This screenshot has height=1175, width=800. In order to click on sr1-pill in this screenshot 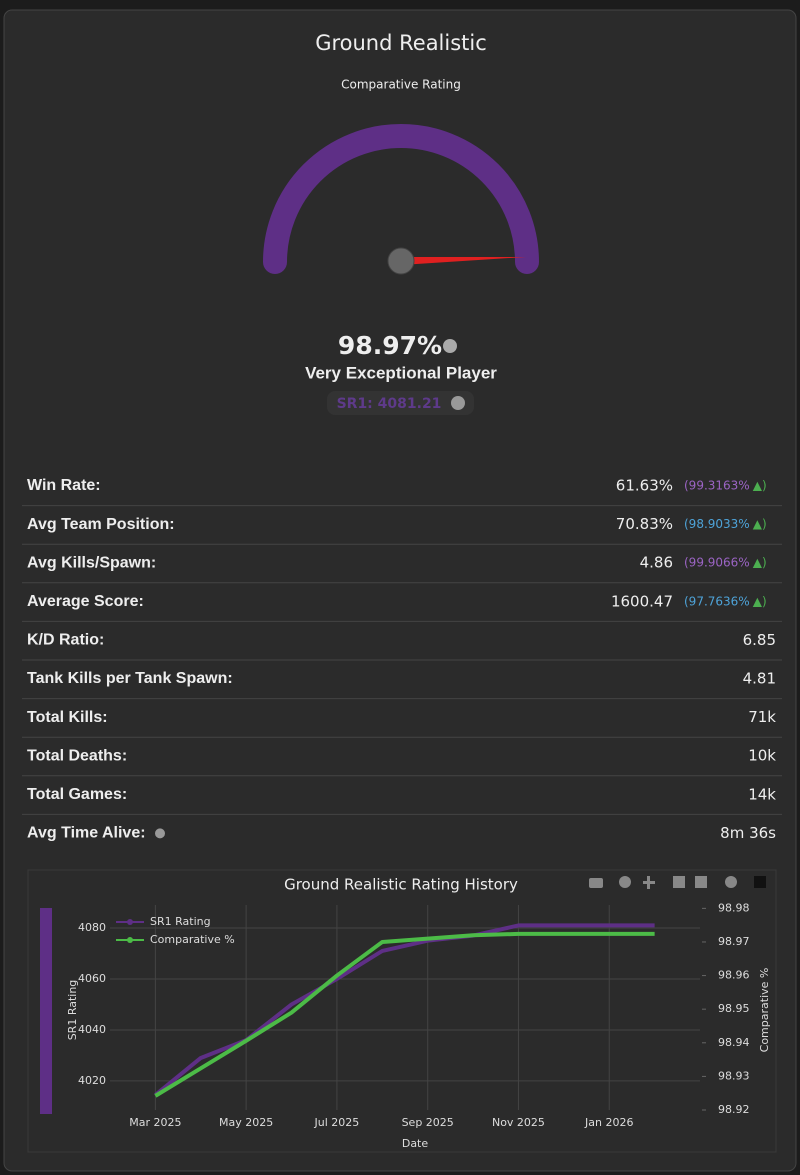, I will do `click(400, 403)`.